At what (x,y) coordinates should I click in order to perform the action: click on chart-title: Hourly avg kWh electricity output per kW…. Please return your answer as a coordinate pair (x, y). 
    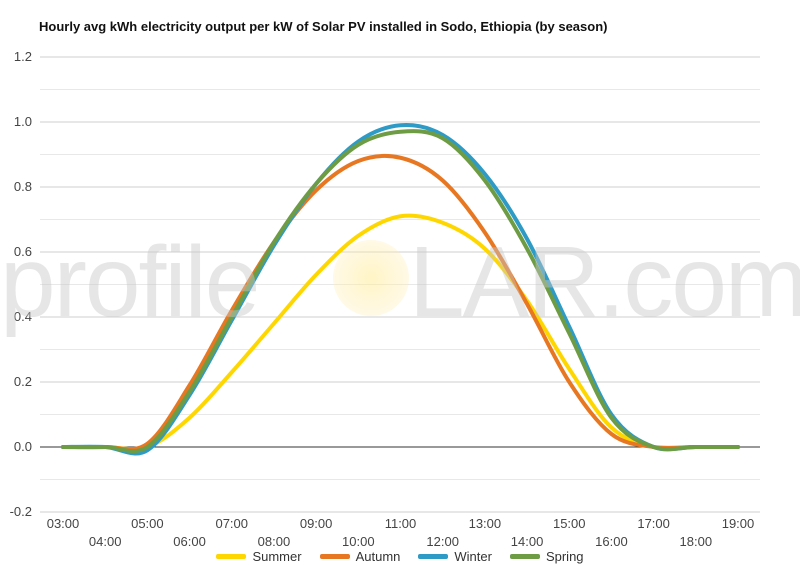
    Looking at the image, I should click on (323, 26).